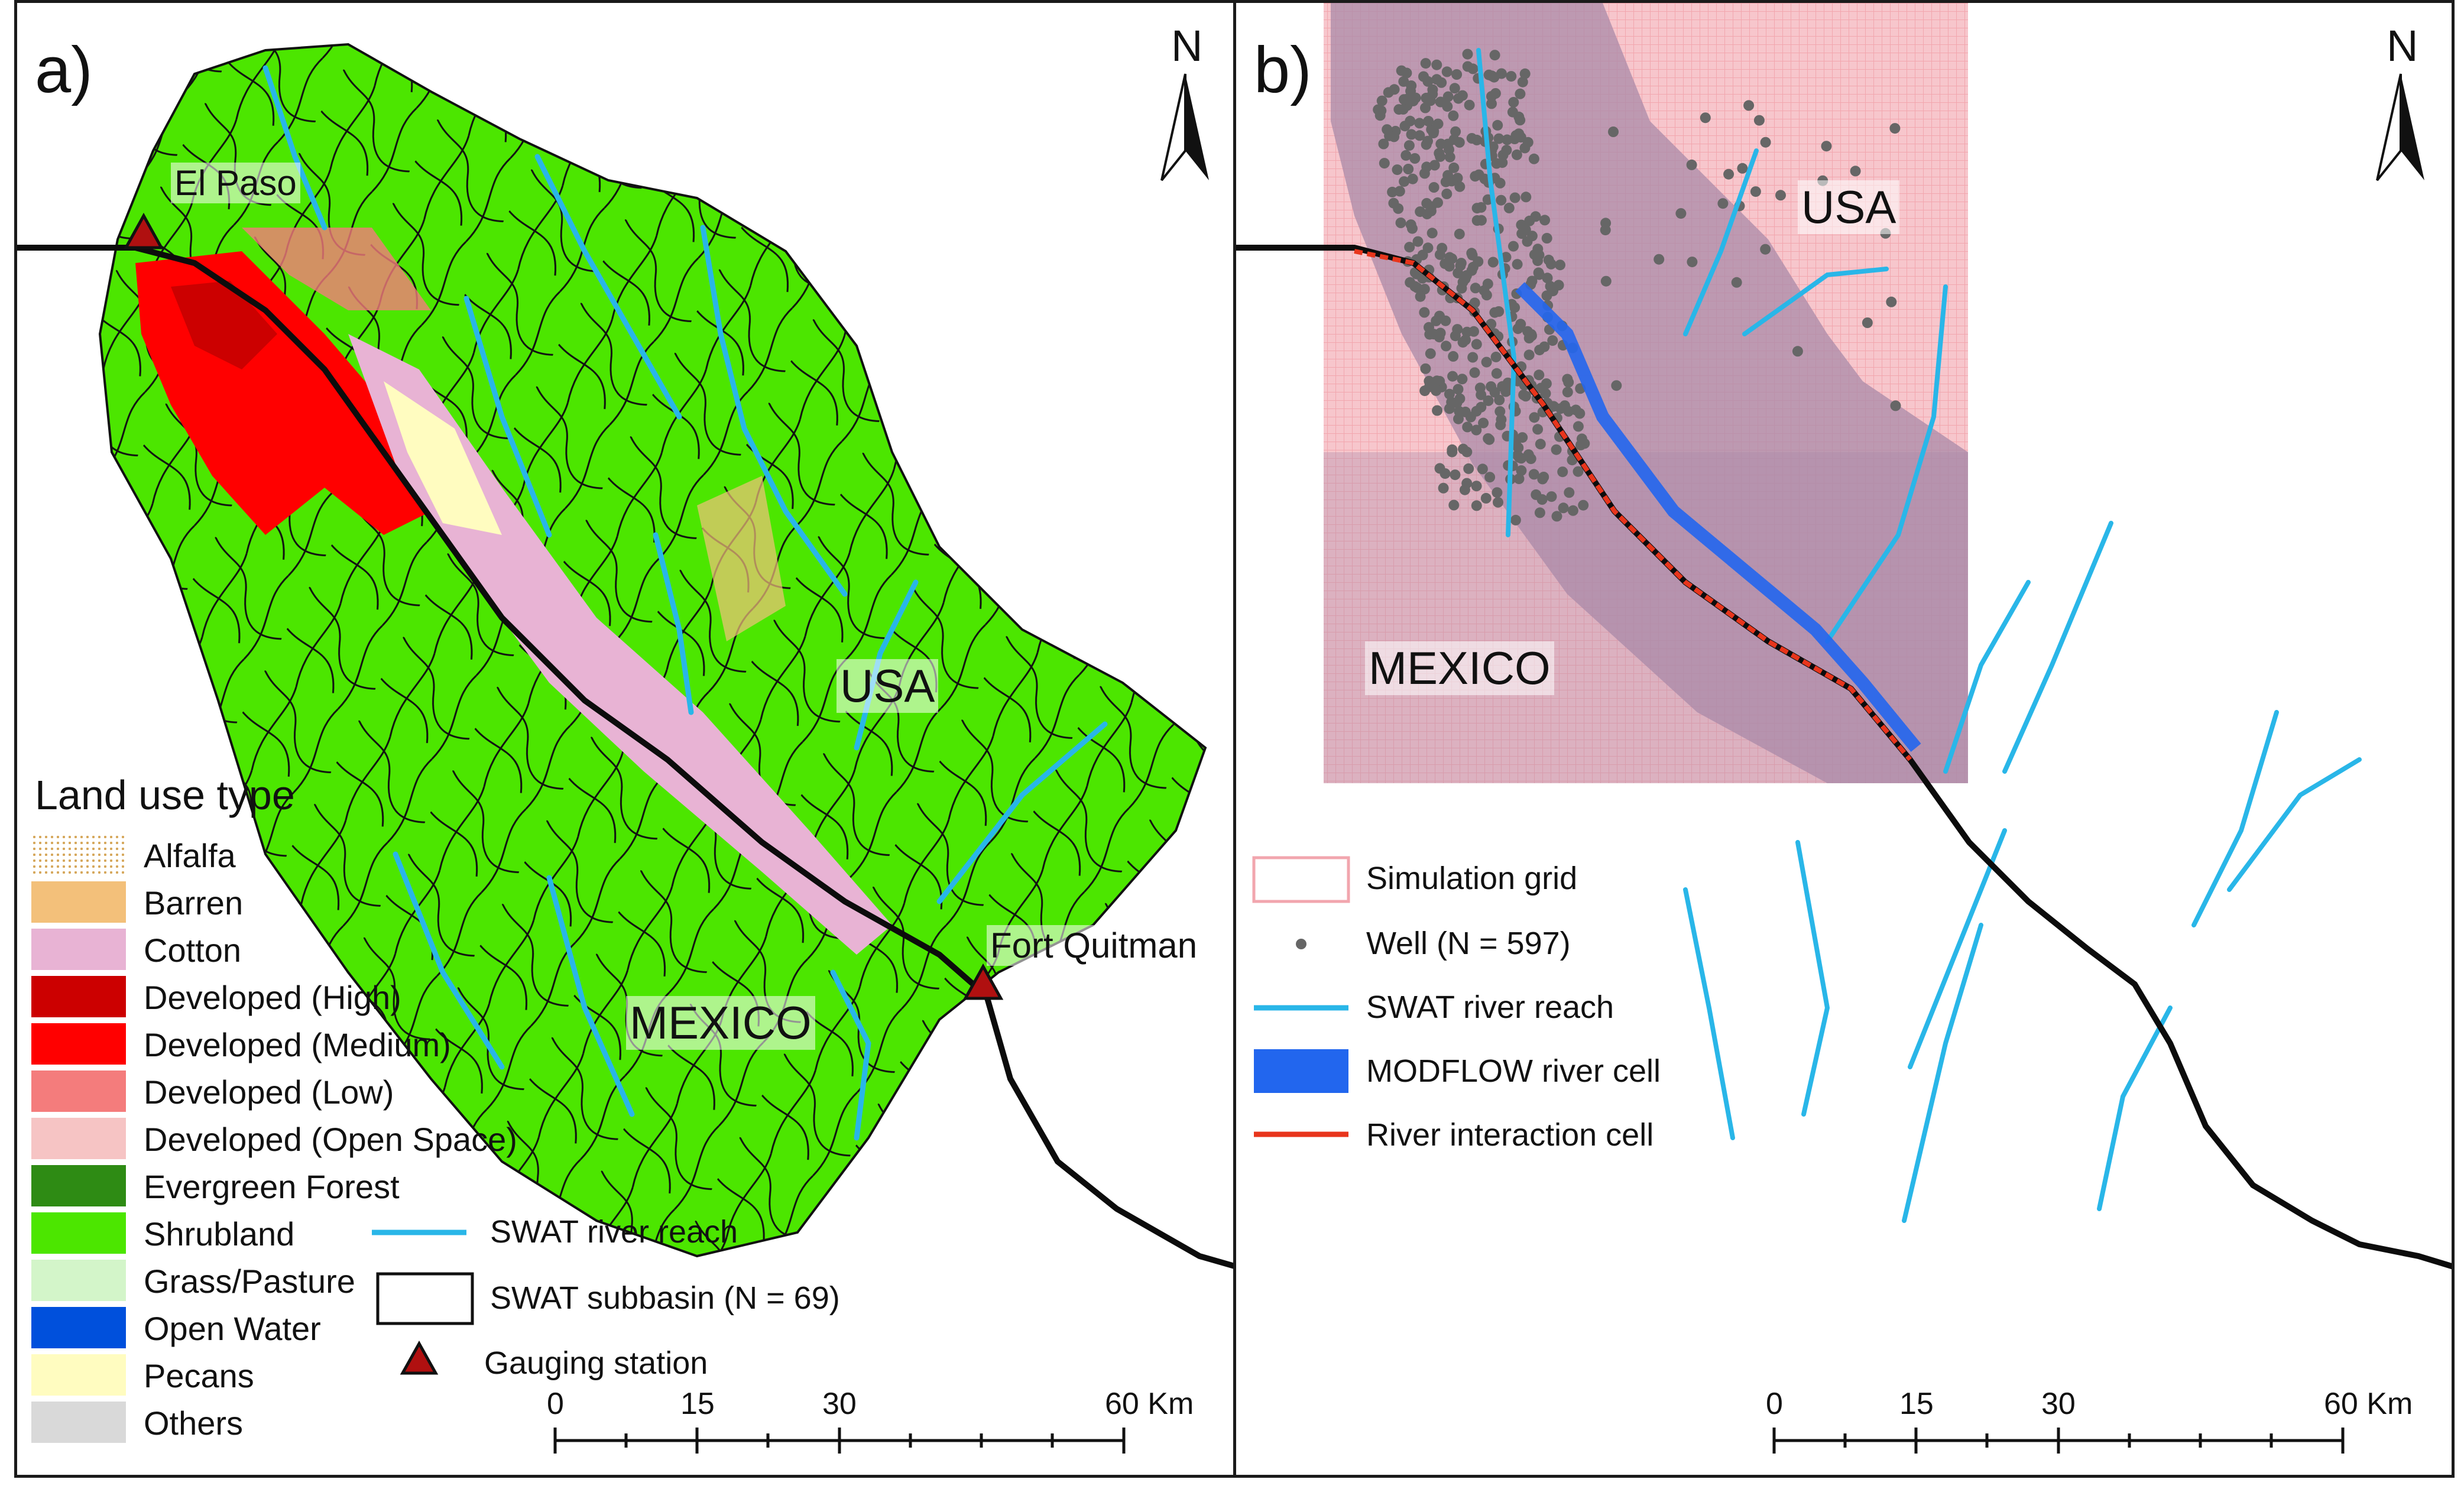  Describe the element at coordinates (78, 1044) in the screenshot. I see `developed-medium-swatch` at that location.